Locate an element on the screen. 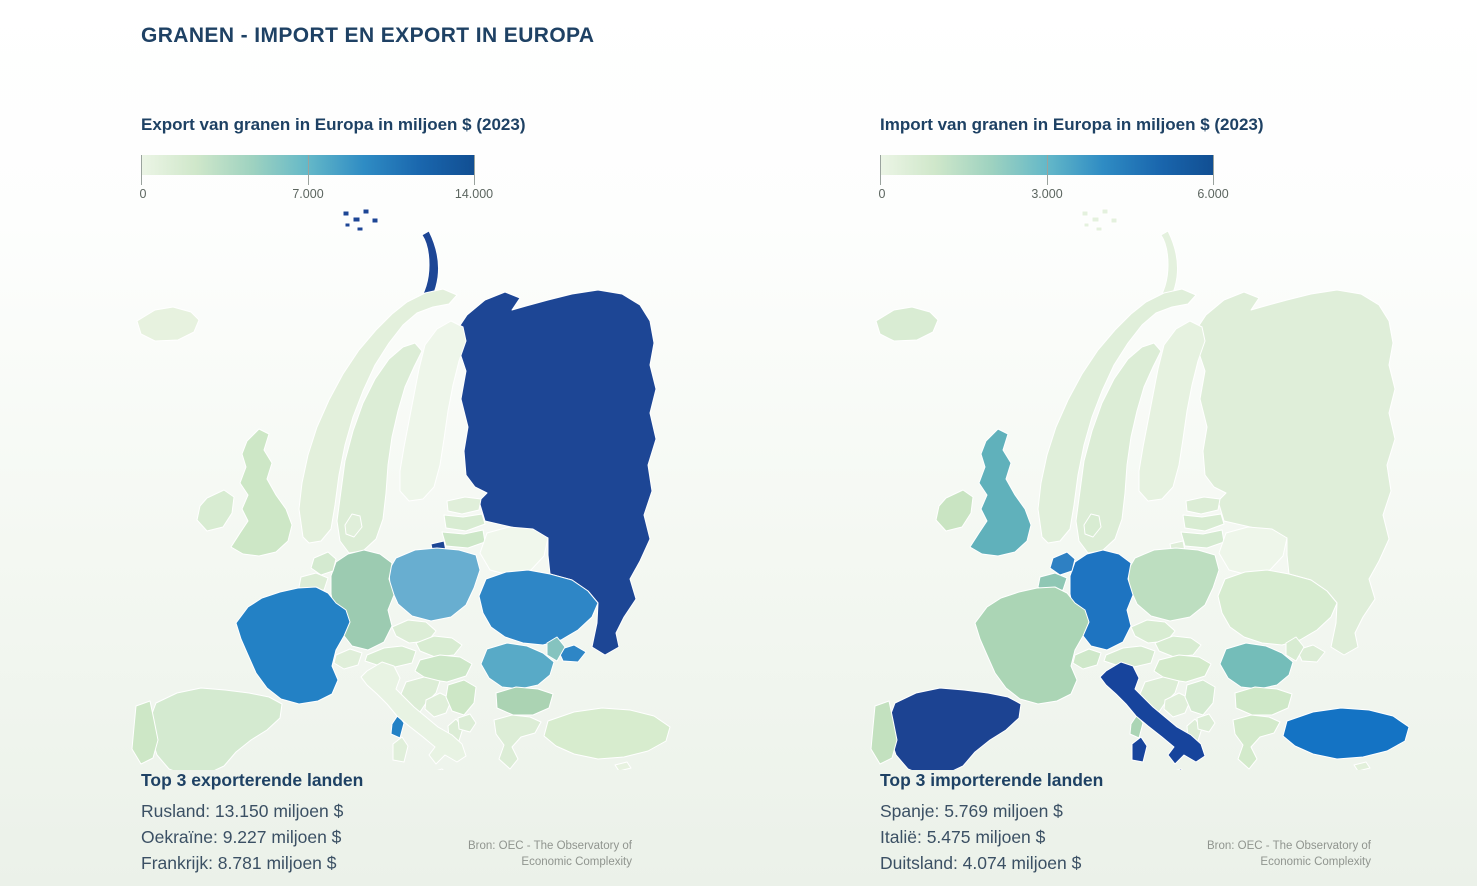 The height and width of the screenshot is (886, 1477). legend-tick-min is located at coordinates (880, 170).